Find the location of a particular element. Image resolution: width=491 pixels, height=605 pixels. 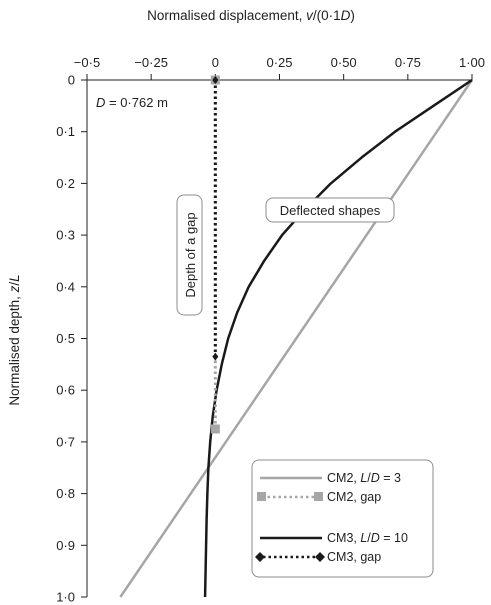

x-tick-label: 0·50 is located at coordinates (344, 62).